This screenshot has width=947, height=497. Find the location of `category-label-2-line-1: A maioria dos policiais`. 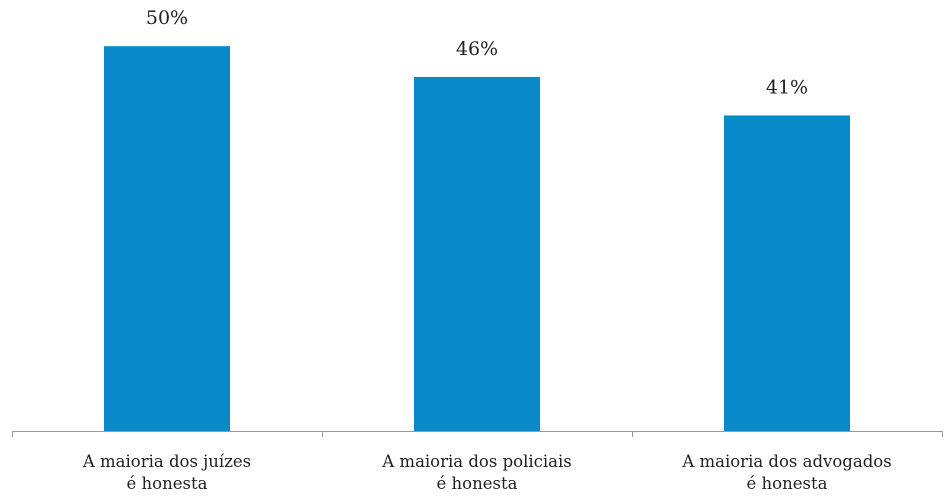

category-label-2-line-1: A maioria dos policiais is located at coordinates (476, 461).